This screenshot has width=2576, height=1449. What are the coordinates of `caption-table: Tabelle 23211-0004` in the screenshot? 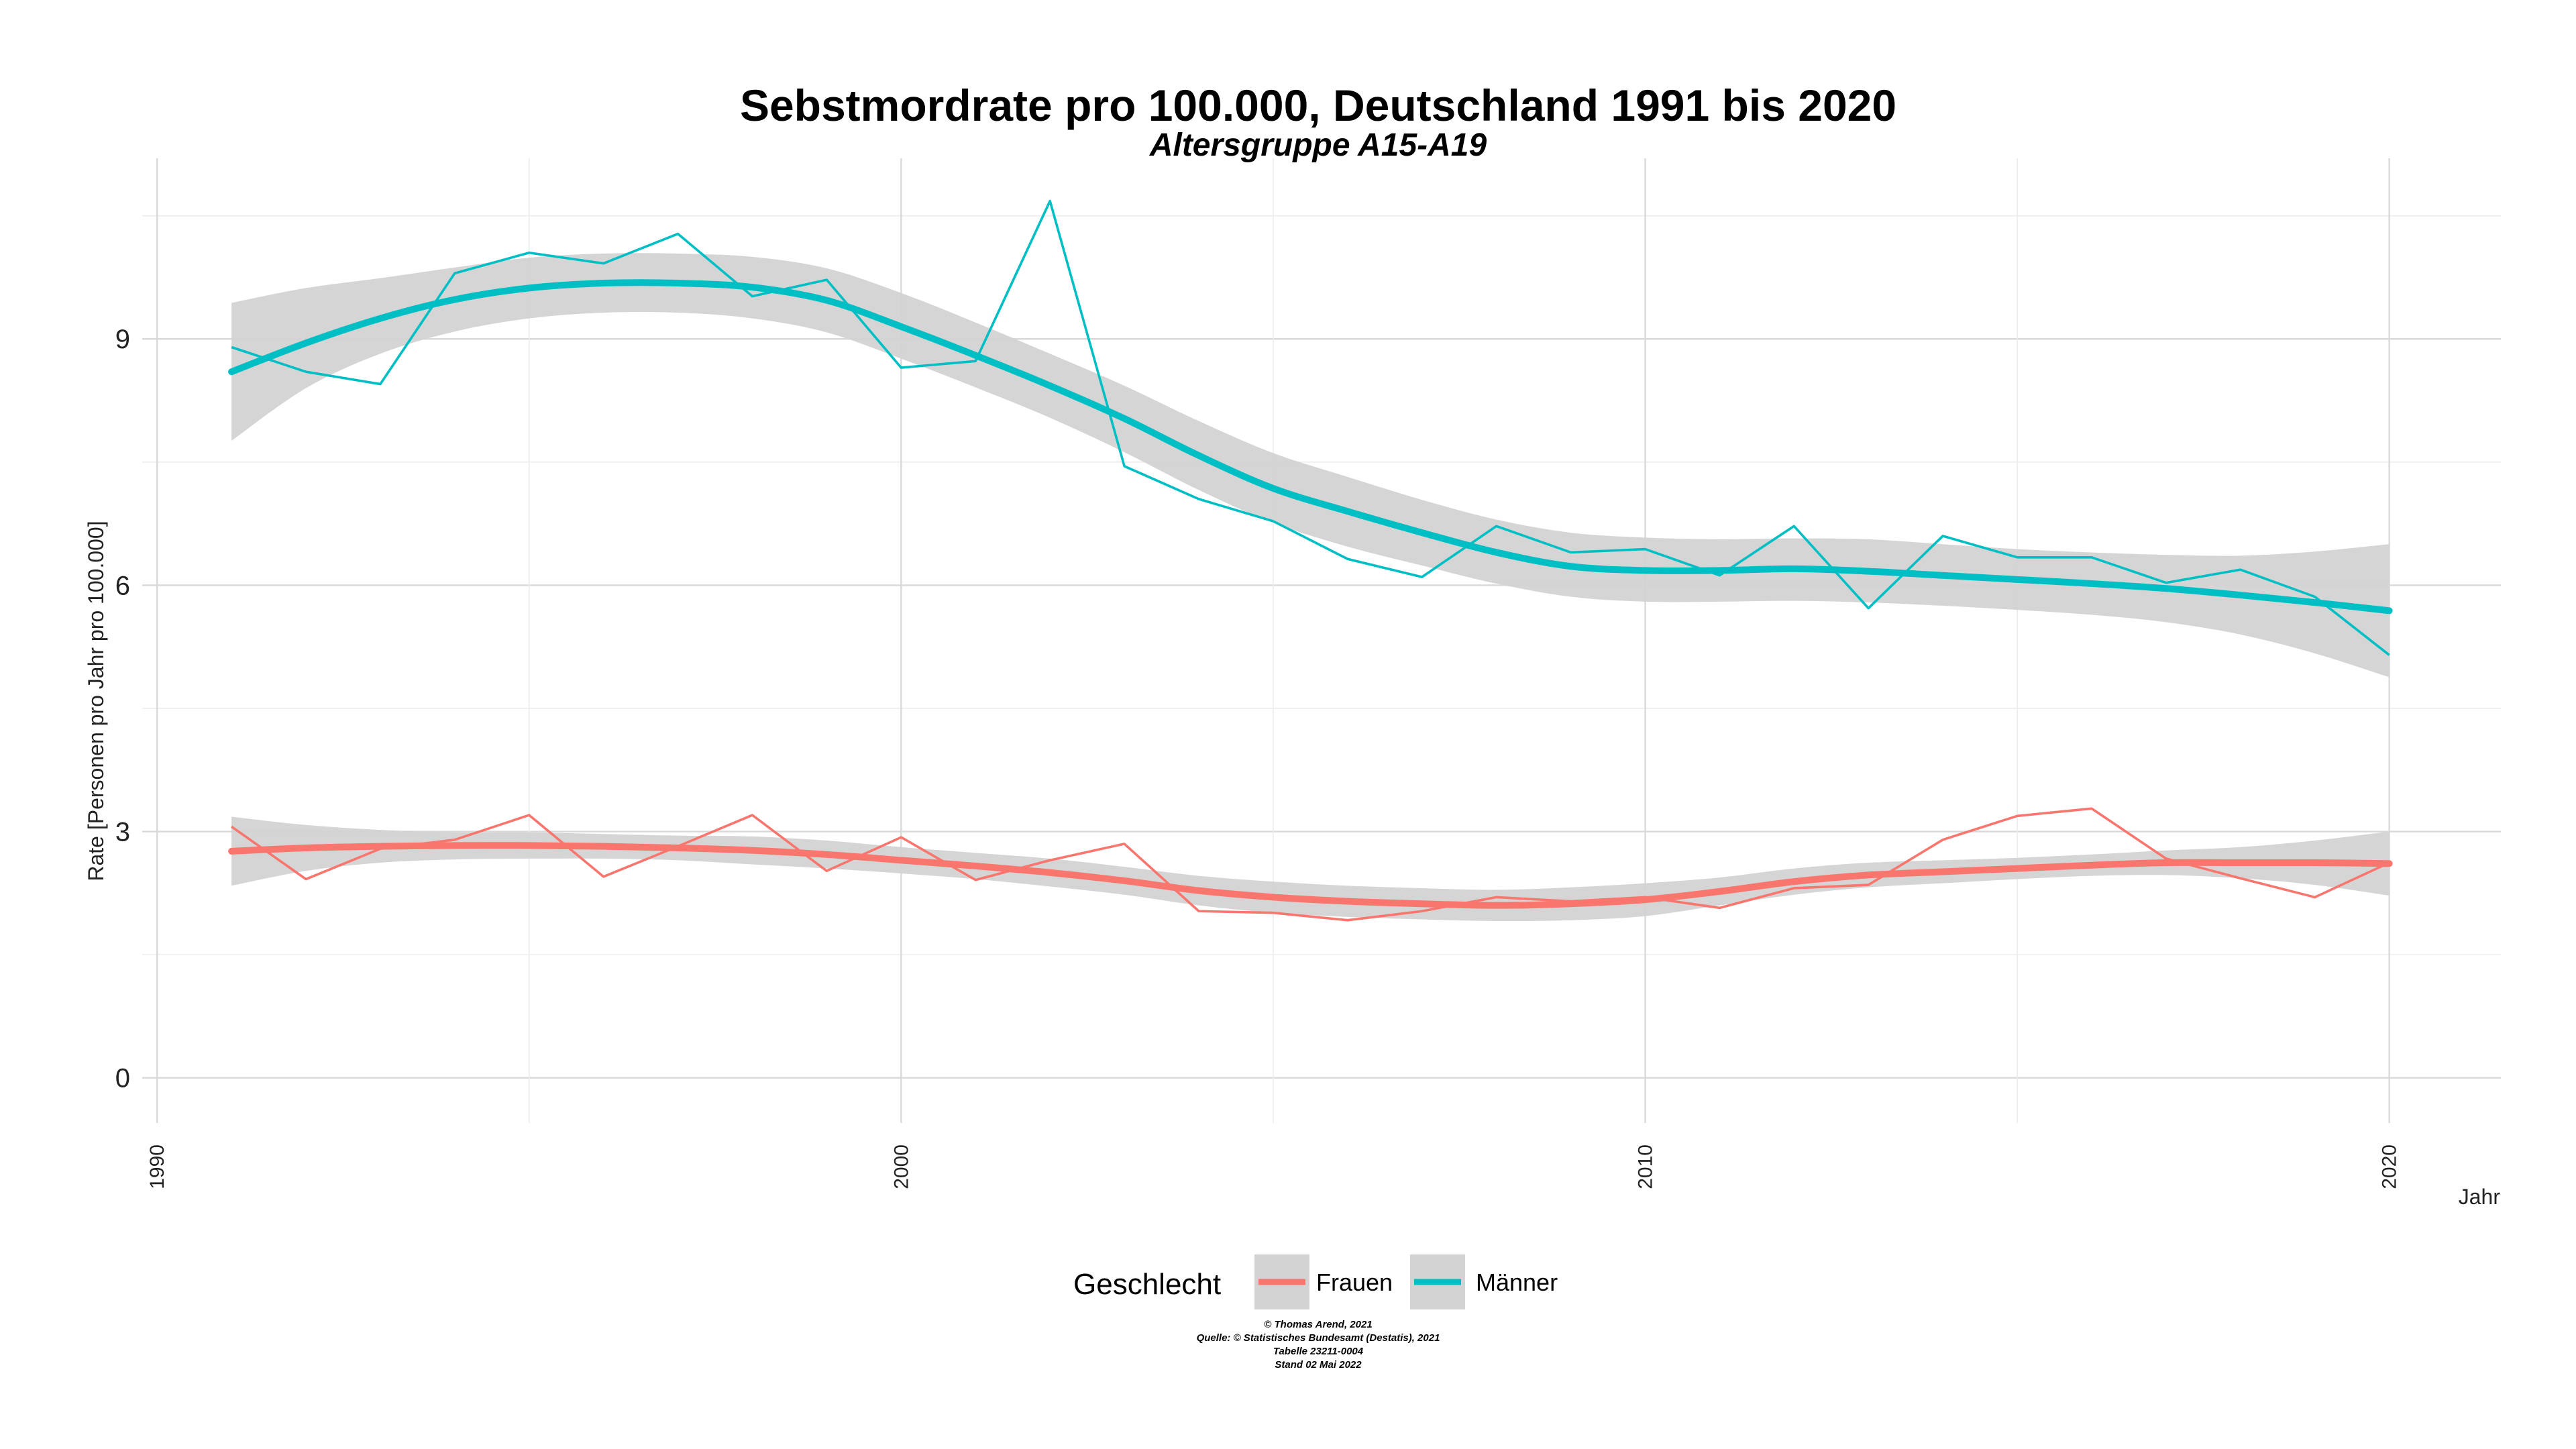 It's located at (1318, 1351).